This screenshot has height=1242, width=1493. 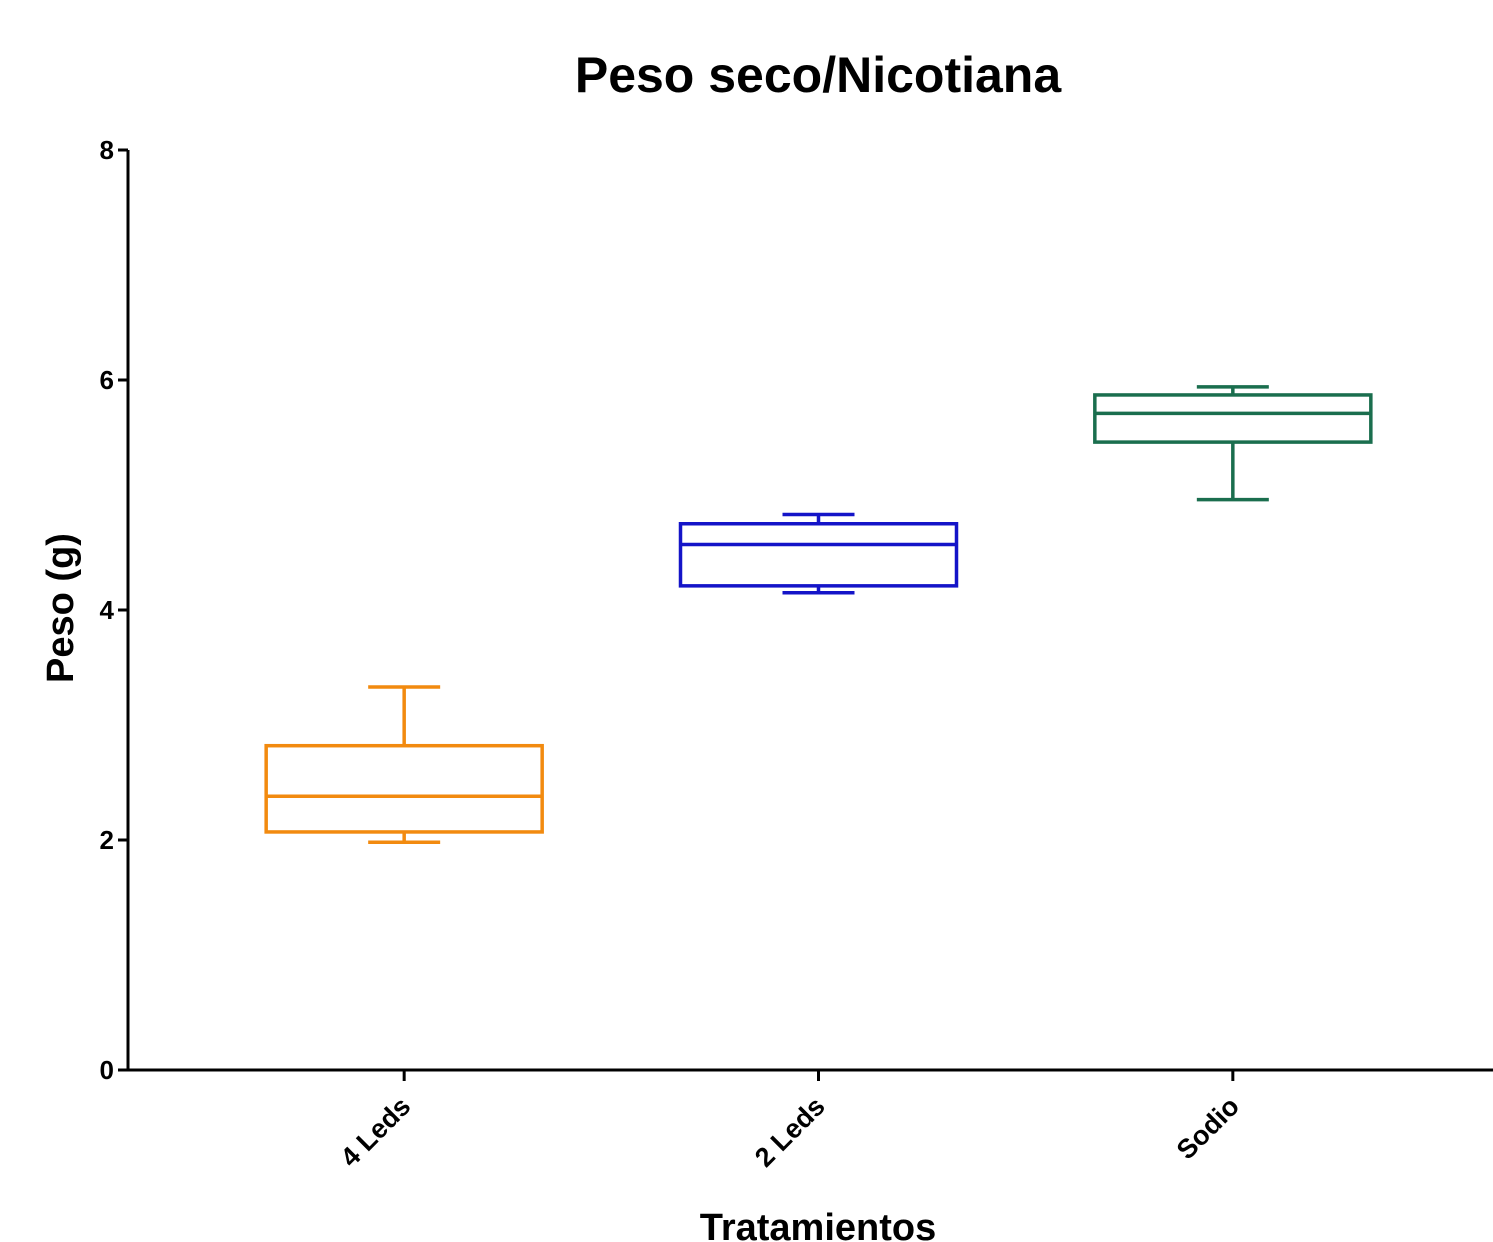 I want to click on box-2-leds, so click(x=818, y=553).